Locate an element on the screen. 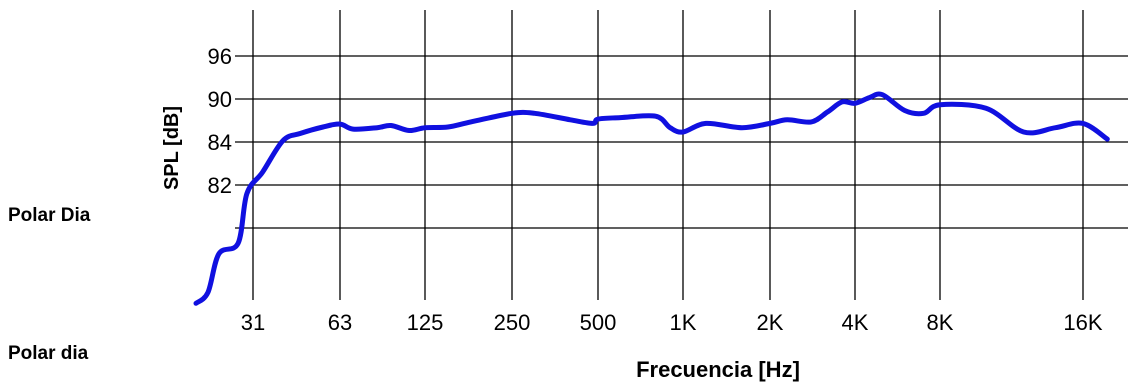  x-tick-label: 31 is located at coordinates (253, 322).